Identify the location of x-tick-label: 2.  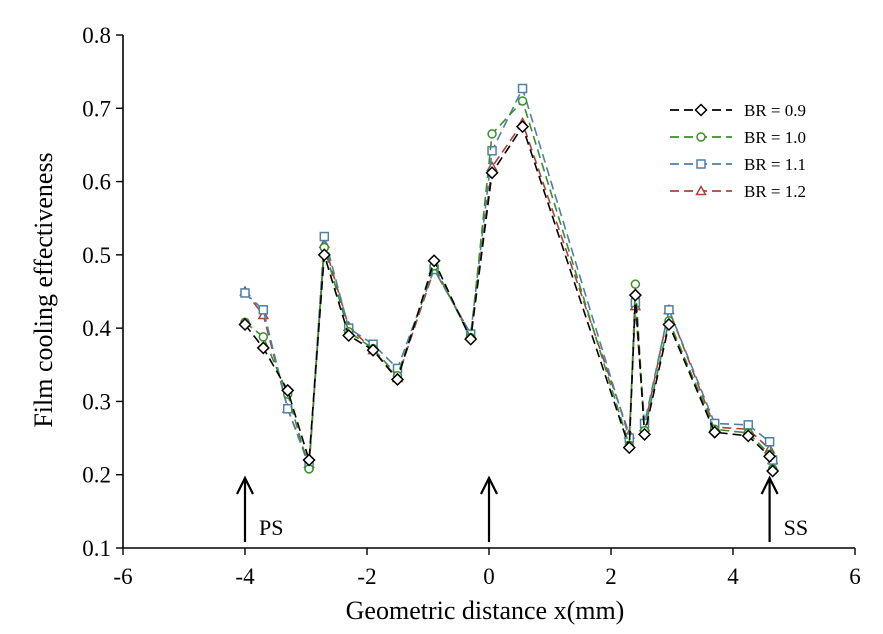
(611, 576).